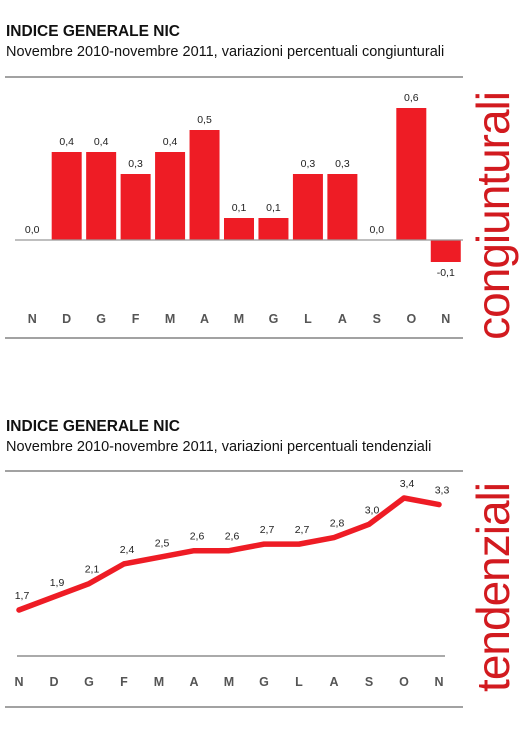 The height and width of the screenshot is (735, 531). What do you see at coordinates (93, 426) in the screenshot?
I see `chart2-title: INDICE GENERALE NIC` at bounding box center [93, 426].